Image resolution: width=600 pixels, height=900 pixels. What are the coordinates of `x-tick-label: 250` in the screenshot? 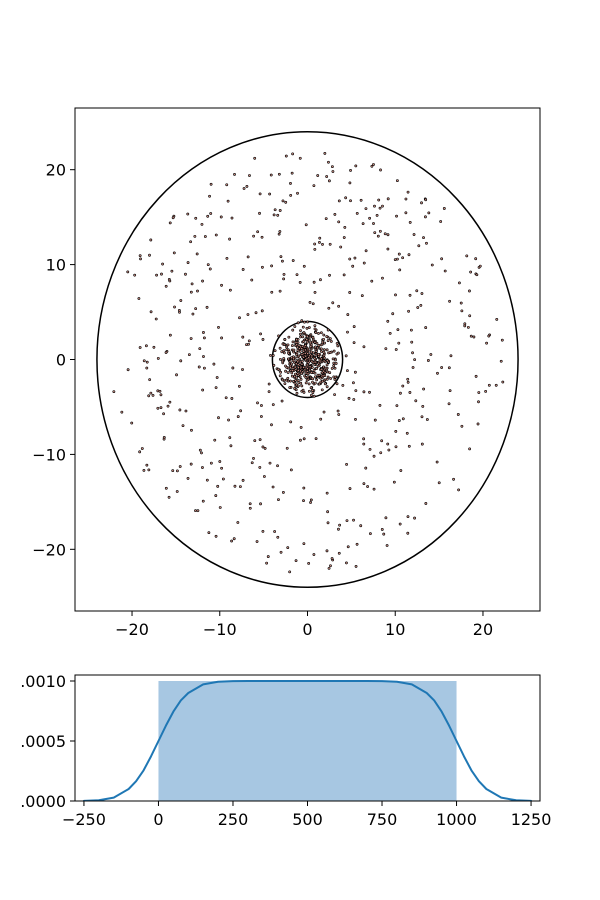 It's located at (233, 819).